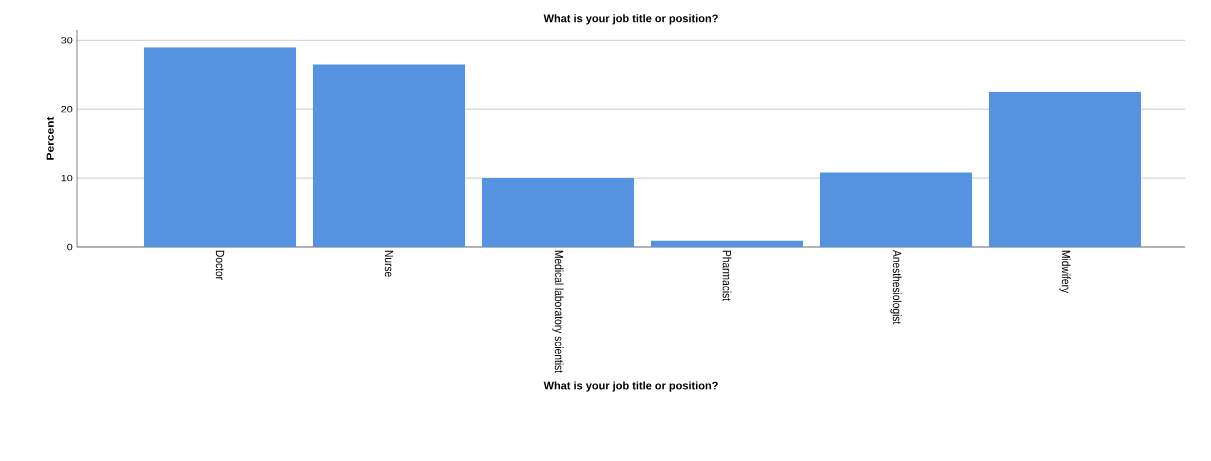  I want to click on y-tick-label: 20, so click(67, 109).